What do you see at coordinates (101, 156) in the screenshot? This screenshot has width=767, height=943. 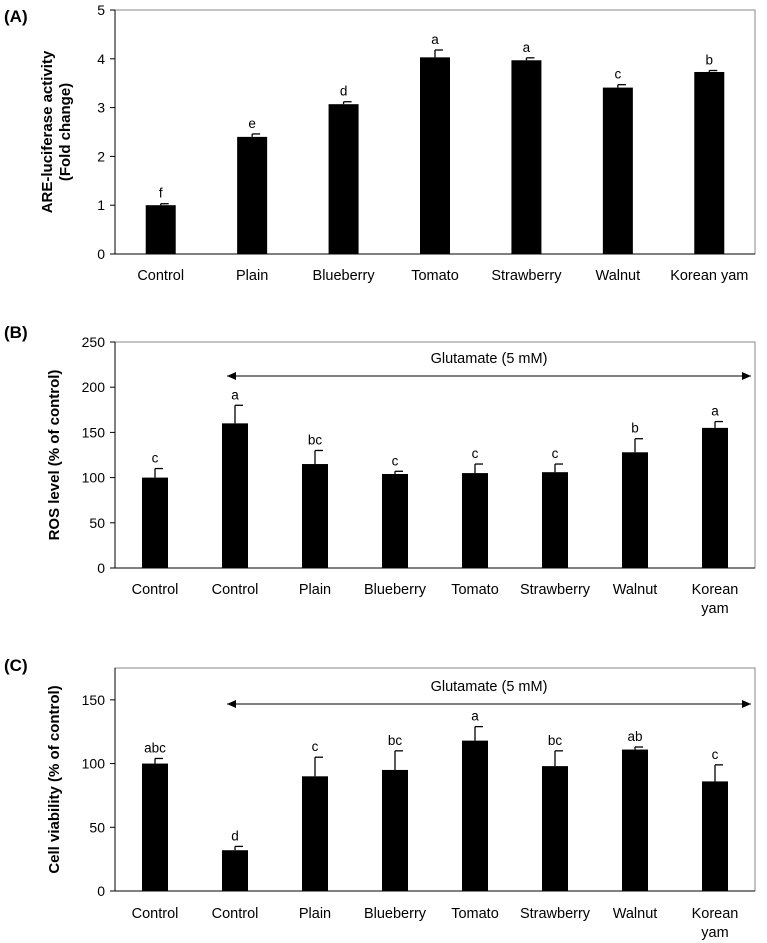 I see `y-tick-label: 2` at bounding box center [101, 156].